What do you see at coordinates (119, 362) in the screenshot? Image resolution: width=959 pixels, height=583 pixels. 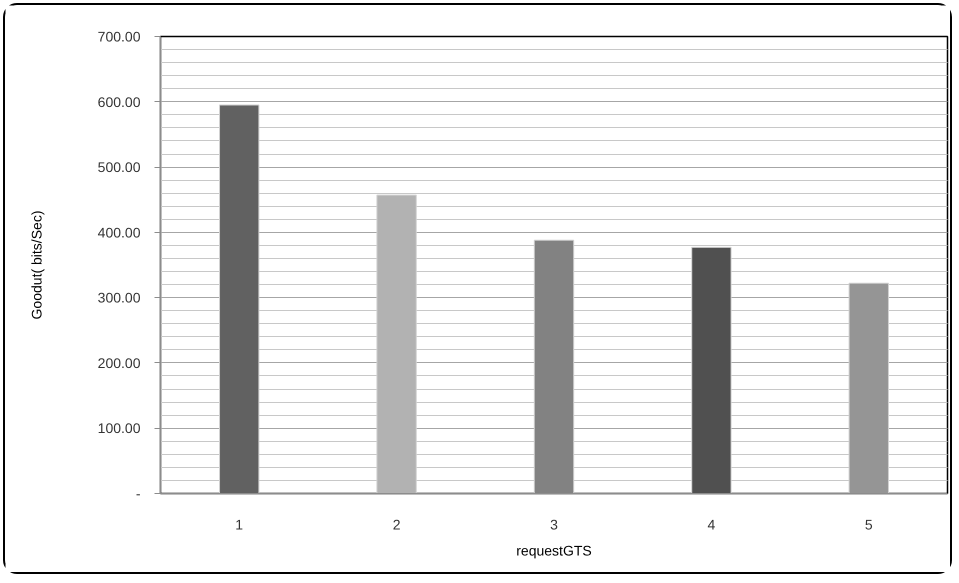 I see `y-tick-label: 200.00` at bounding box center [119, 362].